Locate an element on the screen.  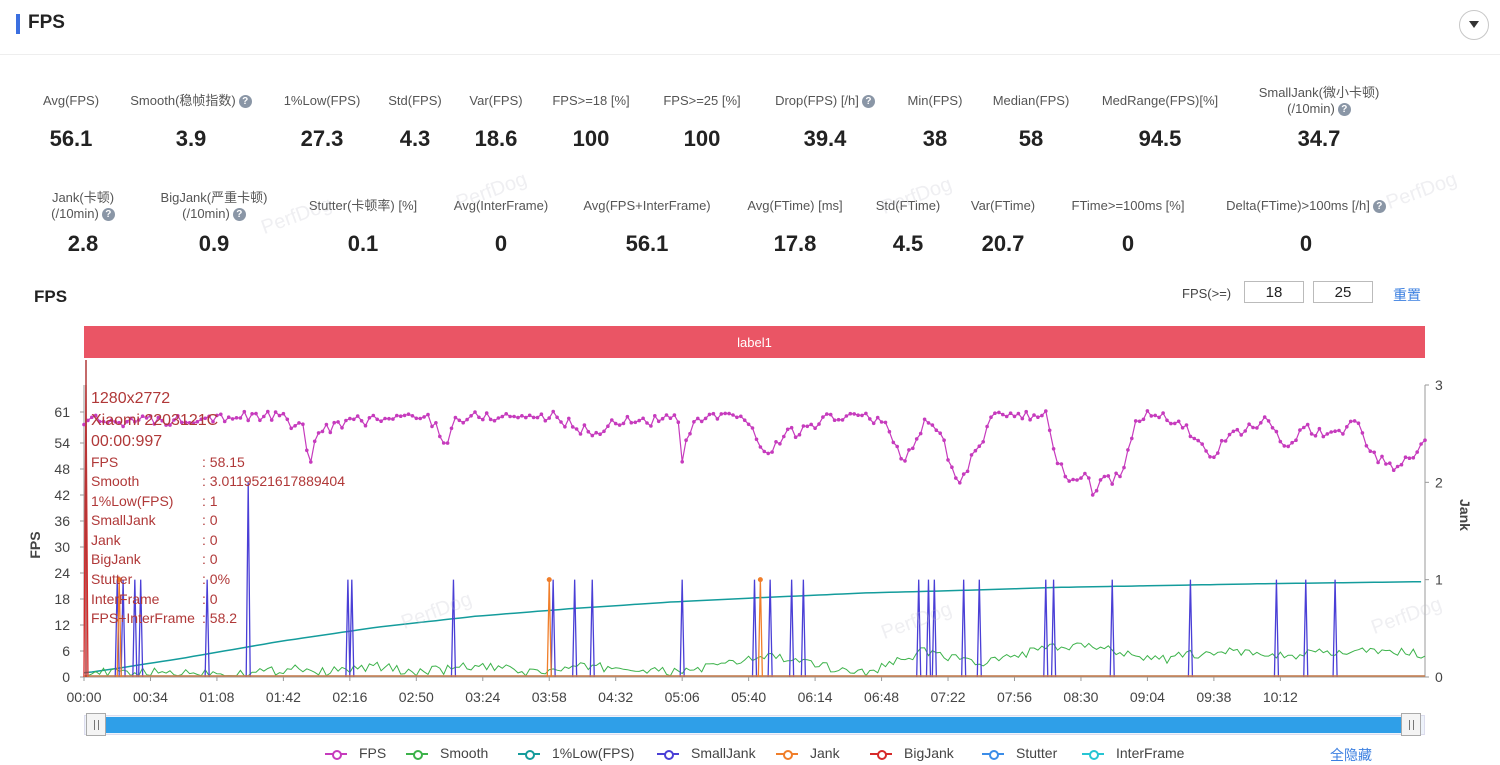
stat-value: 56.1 is located at coordinates (71, 138).